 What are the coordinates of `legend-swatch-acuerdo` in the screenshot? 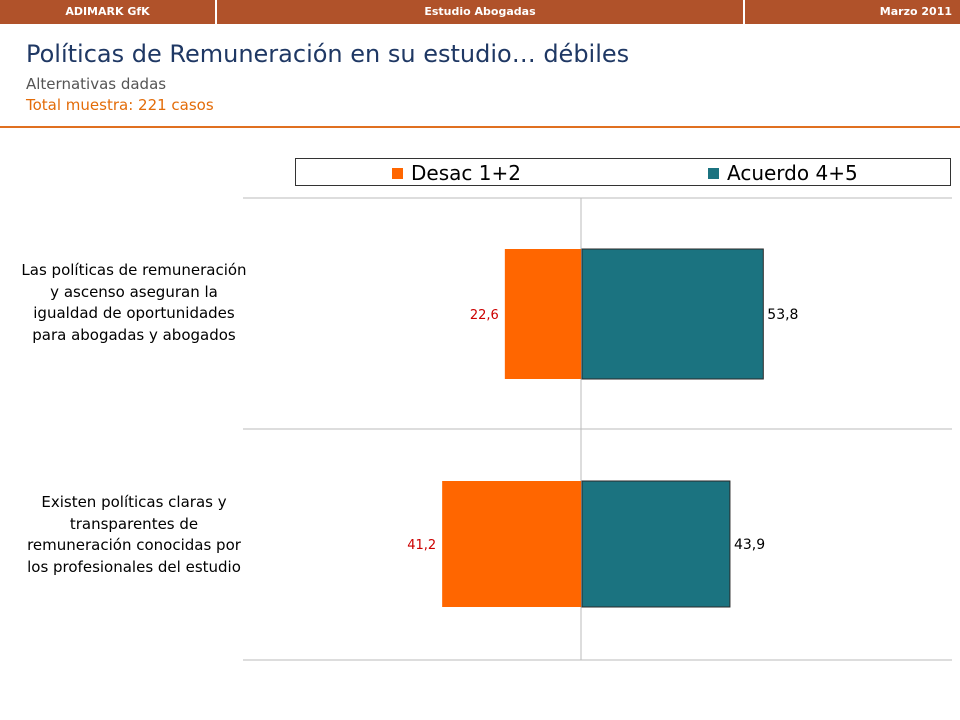 It's located at (713, 173).